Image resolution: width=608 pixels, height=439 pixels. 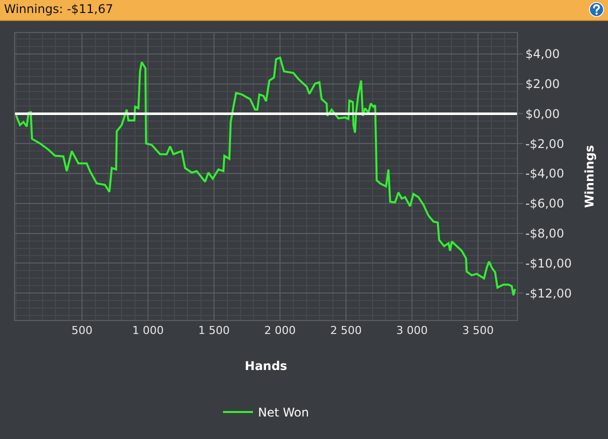 What do you see at coordinates (544, 233) in the screenshot?
I see `y-tick-label: -$8,00` at bounding box center [544, 233].